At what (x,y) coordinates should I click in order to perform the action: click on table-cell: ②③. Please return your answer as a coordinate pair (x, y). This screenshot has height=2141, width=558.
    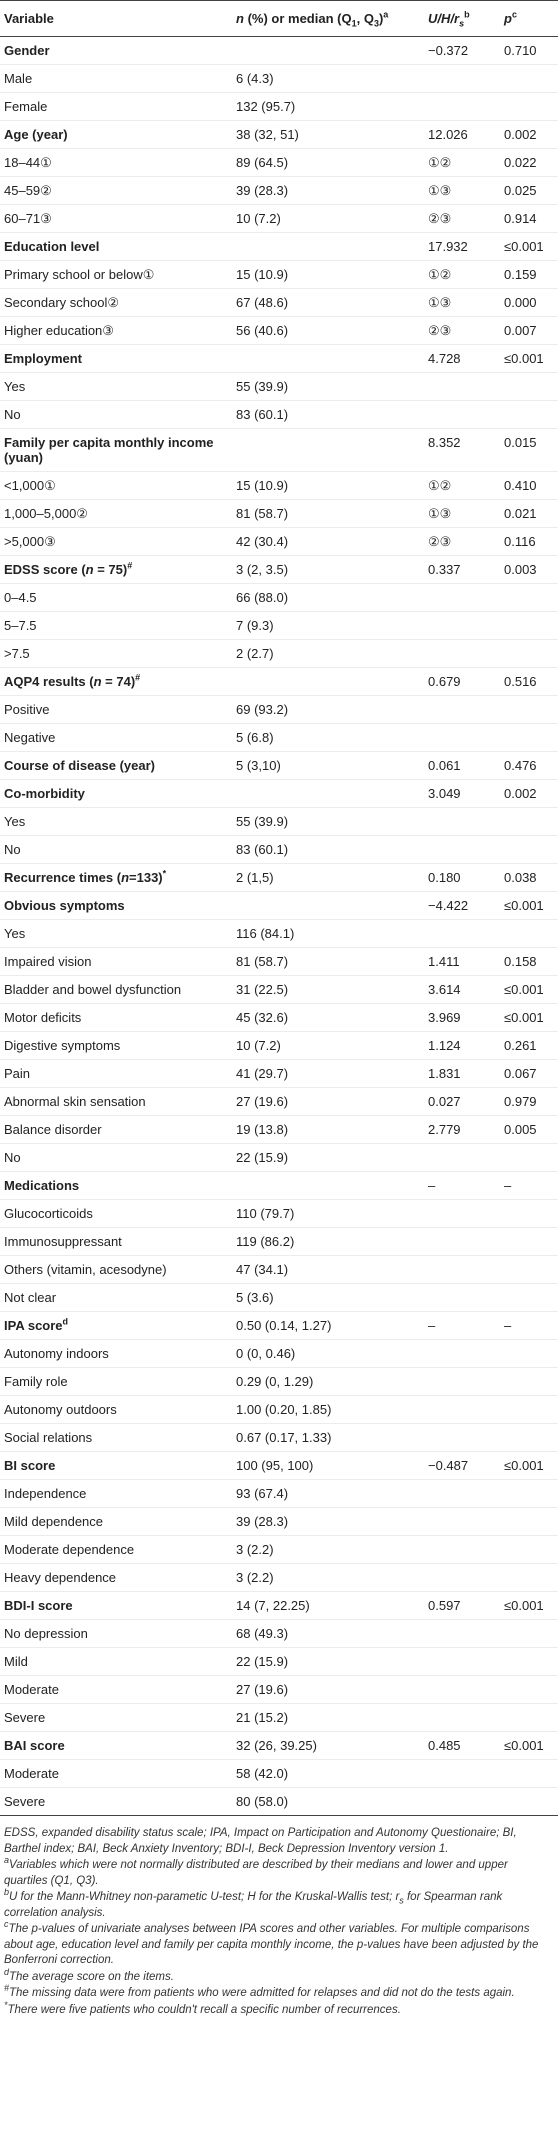
    Looking at the image, I should click on (462, 330).